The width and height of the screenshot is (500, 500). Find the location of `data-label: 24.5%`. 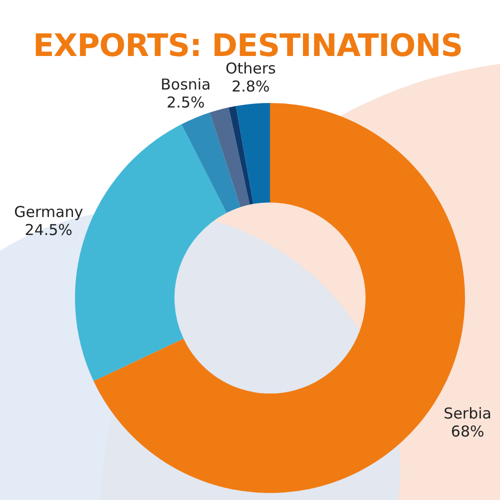

data-label: 24.5% is located at coordinates (48, 230).